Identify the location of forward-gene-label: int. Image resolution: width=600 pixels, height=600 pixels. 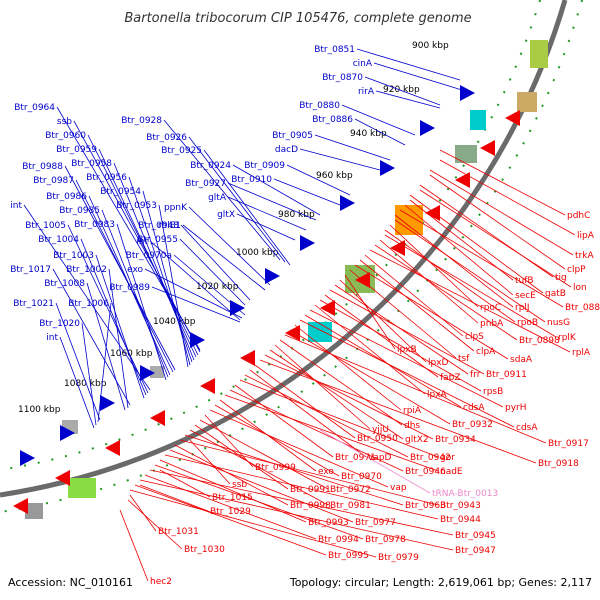
(142, 242).